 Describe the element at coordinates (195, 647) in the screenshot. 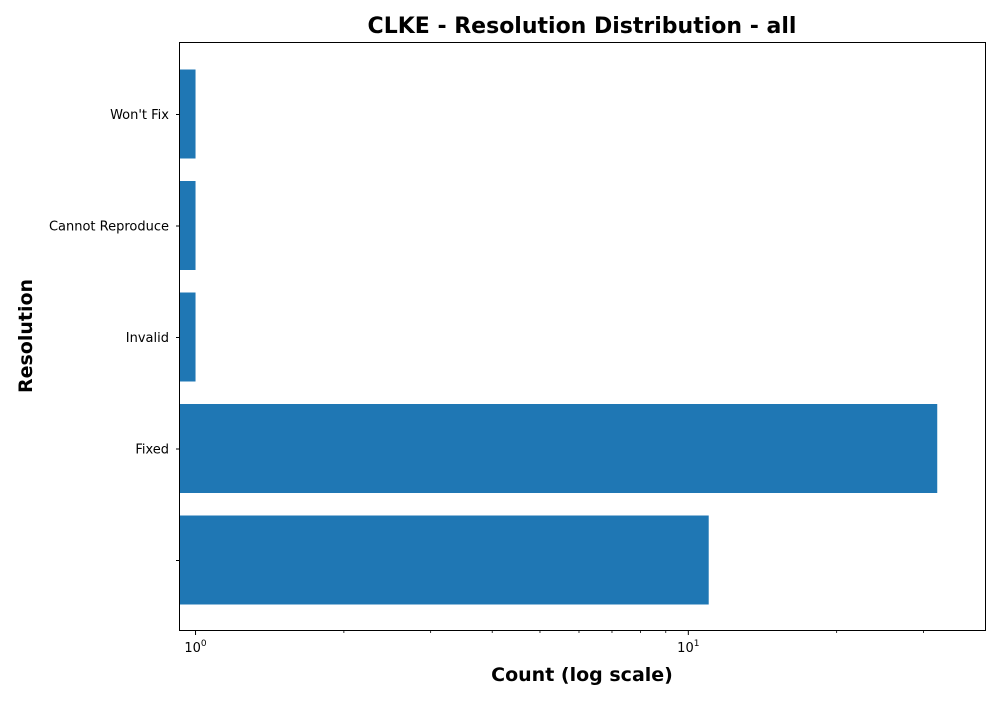

I see `x-tick-label: 100` at that location.